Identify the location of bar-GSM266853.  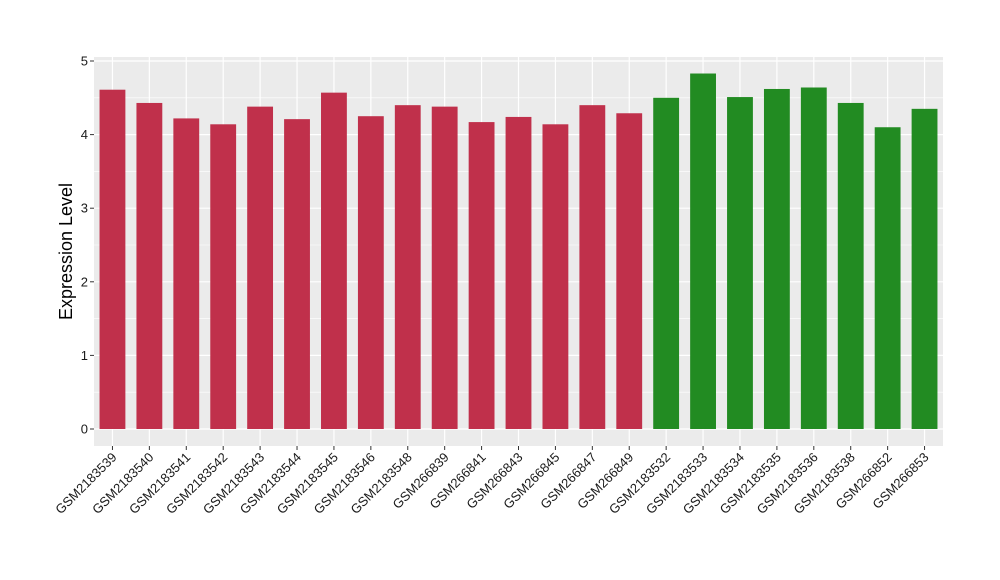
(924, 268).